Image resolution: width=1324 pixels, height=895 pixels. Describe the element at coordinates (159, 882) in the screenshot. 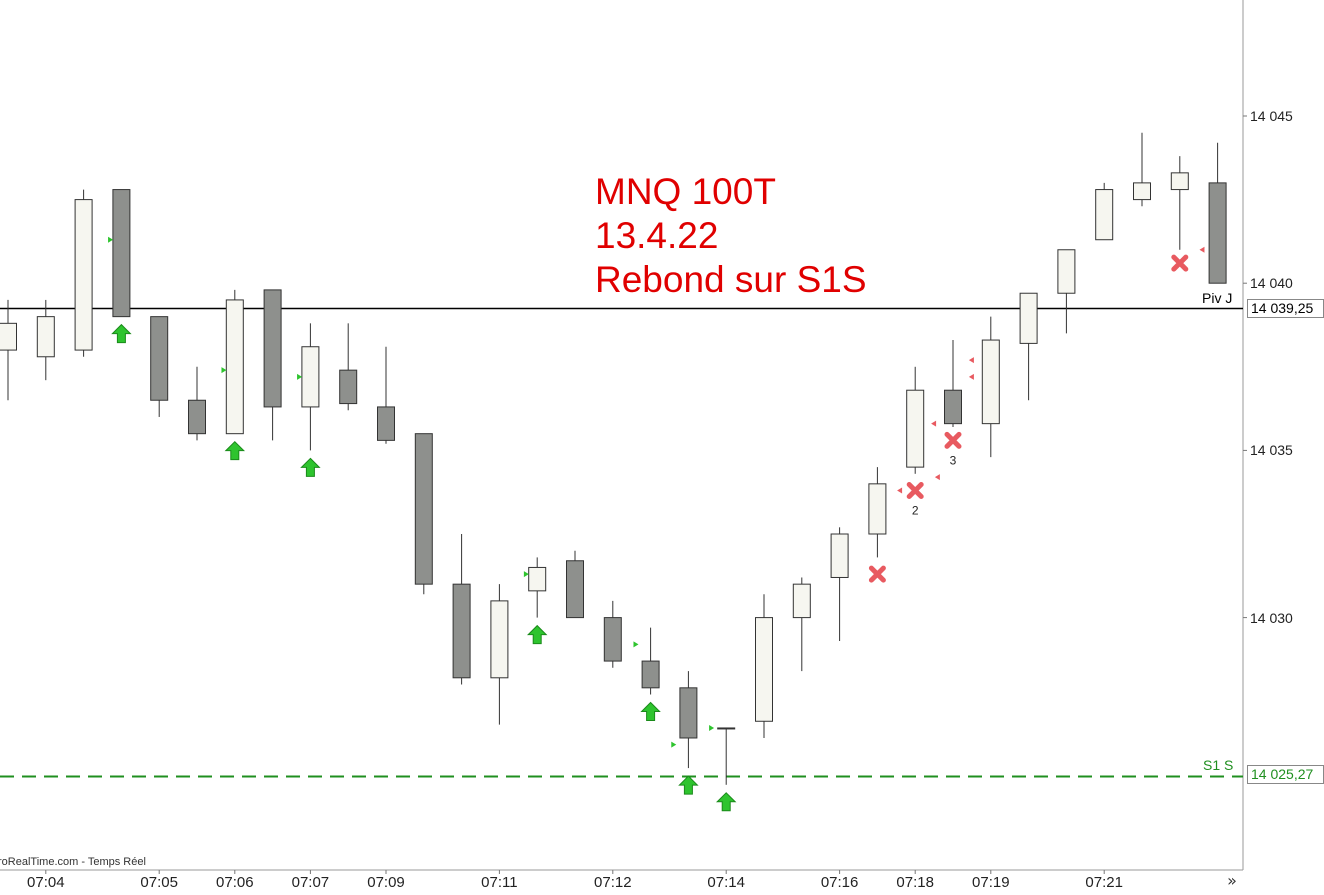

I see `time-tick-label: 07:05` at that location.